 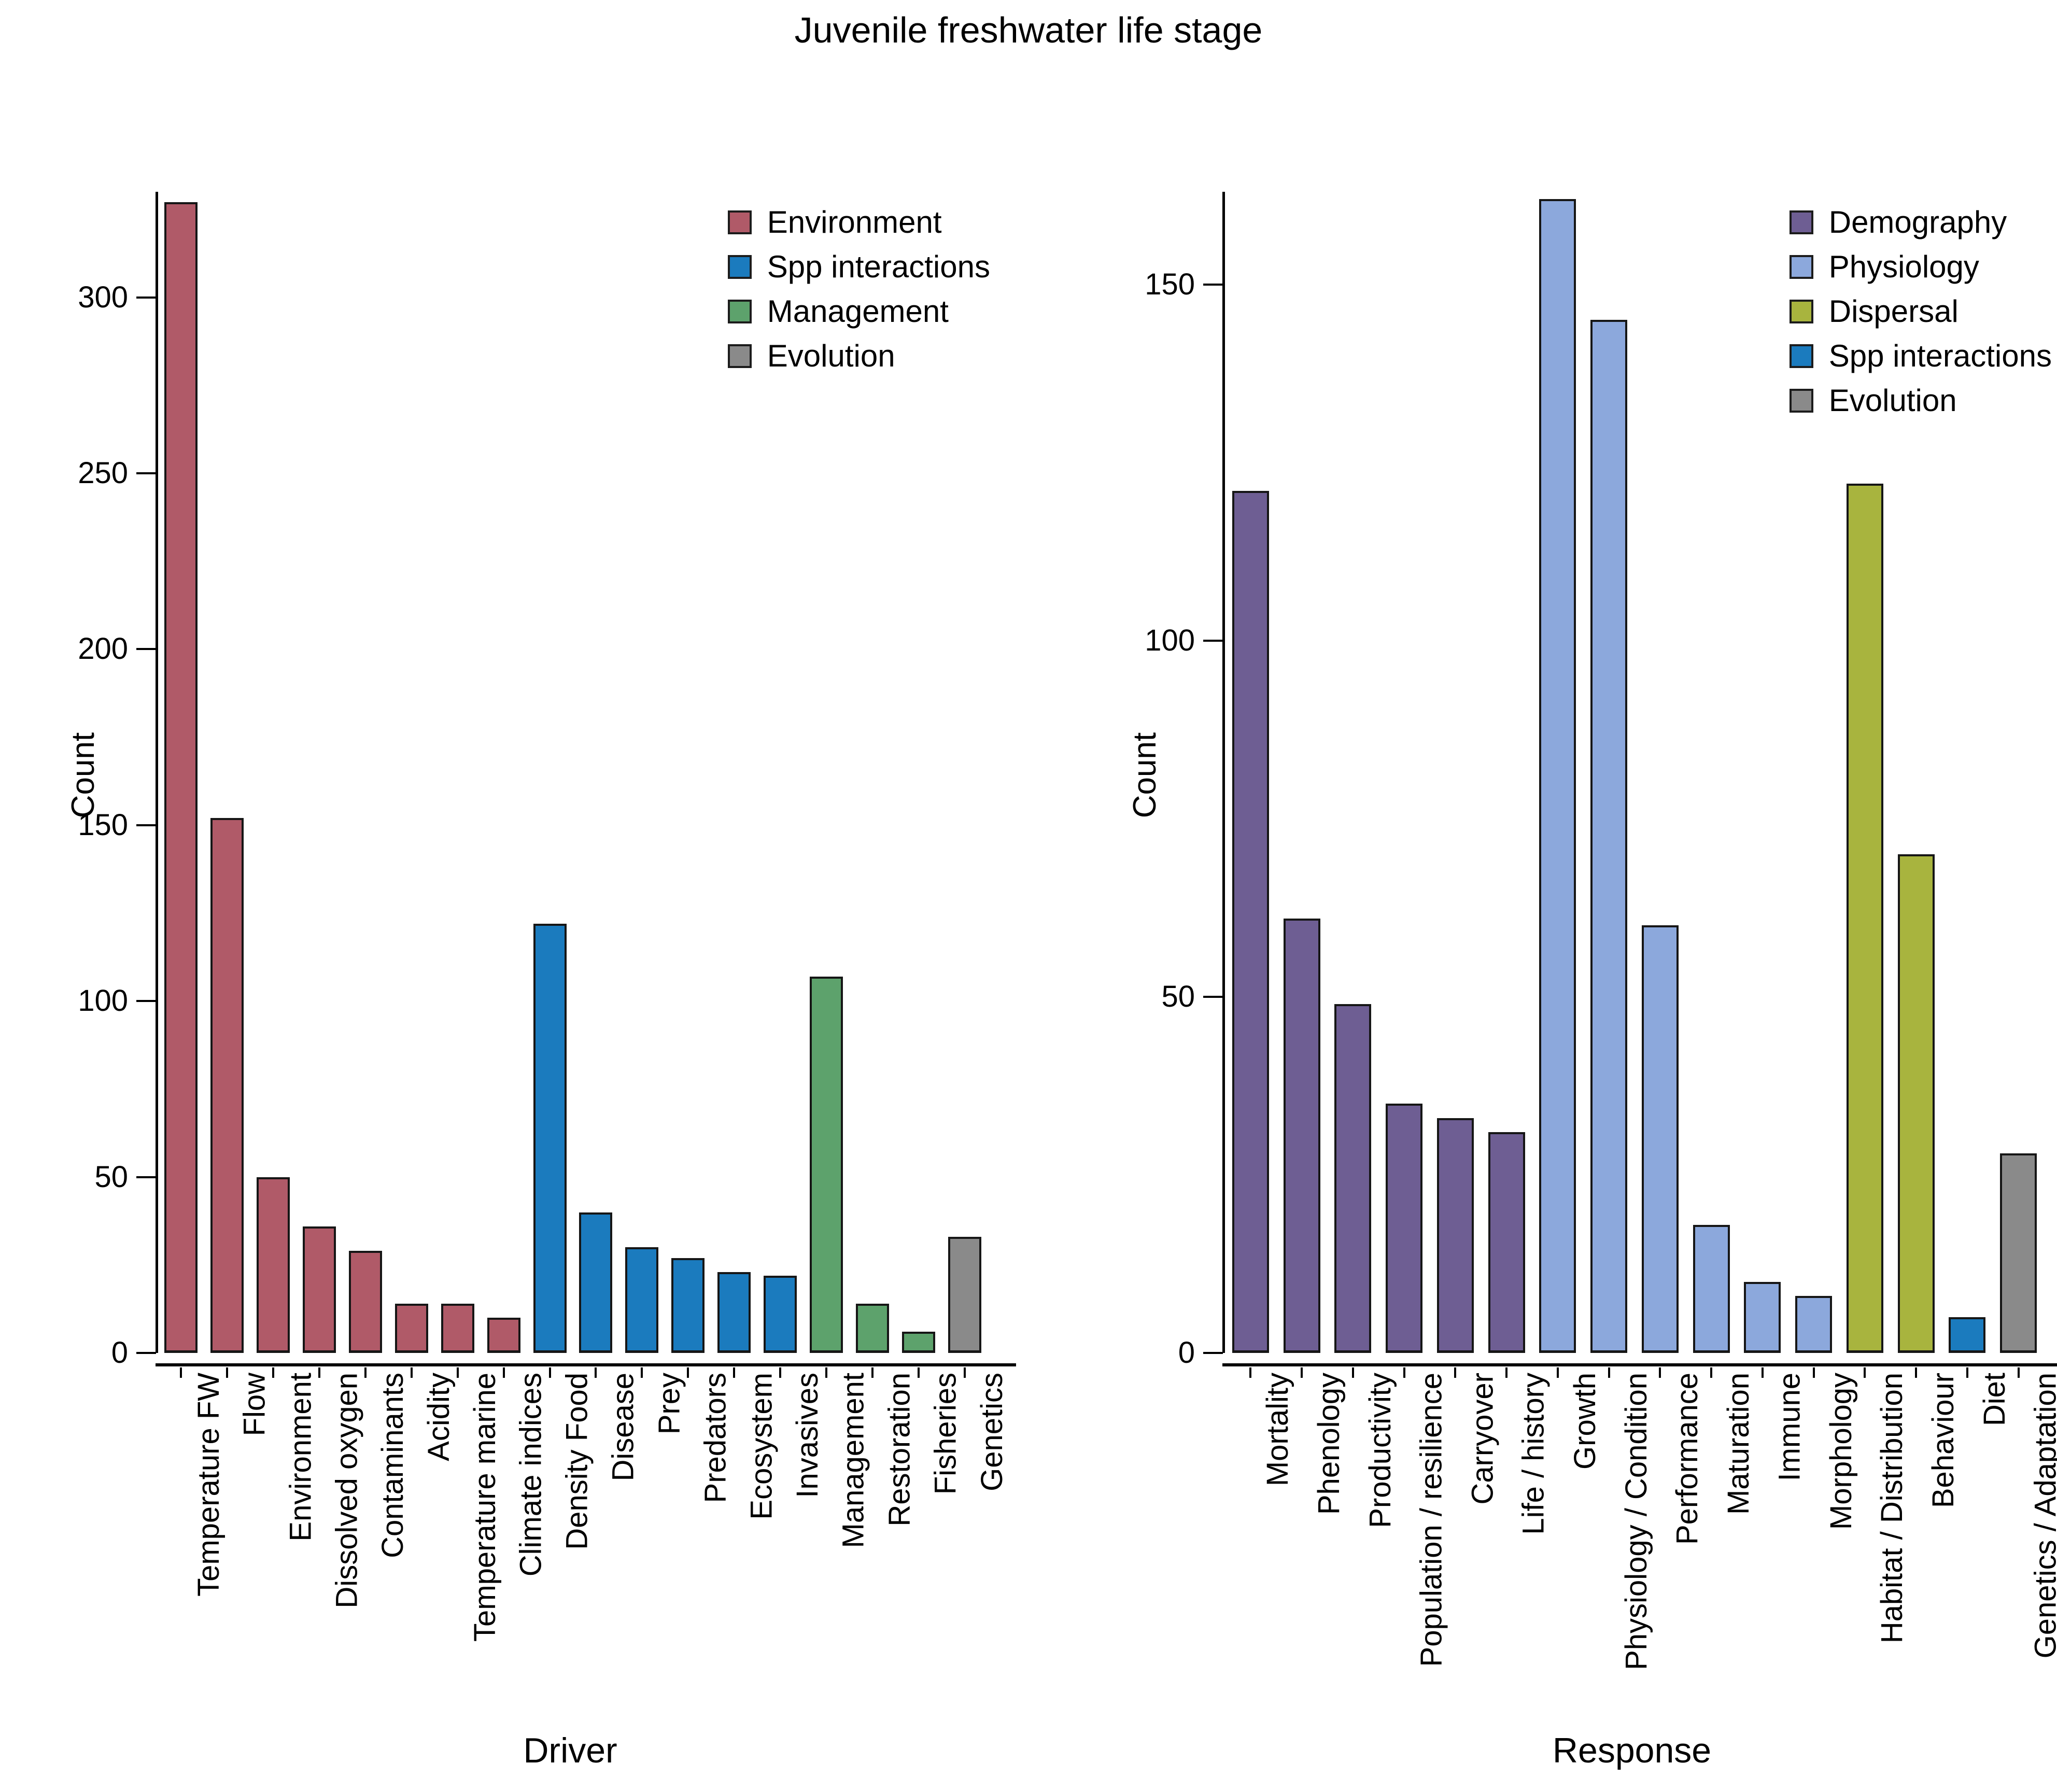 What do you see at coordinates (974, 1549) in the screenshot?
I see `x-tick-label-slot: Genetics` at bounding box center [974, 1549].